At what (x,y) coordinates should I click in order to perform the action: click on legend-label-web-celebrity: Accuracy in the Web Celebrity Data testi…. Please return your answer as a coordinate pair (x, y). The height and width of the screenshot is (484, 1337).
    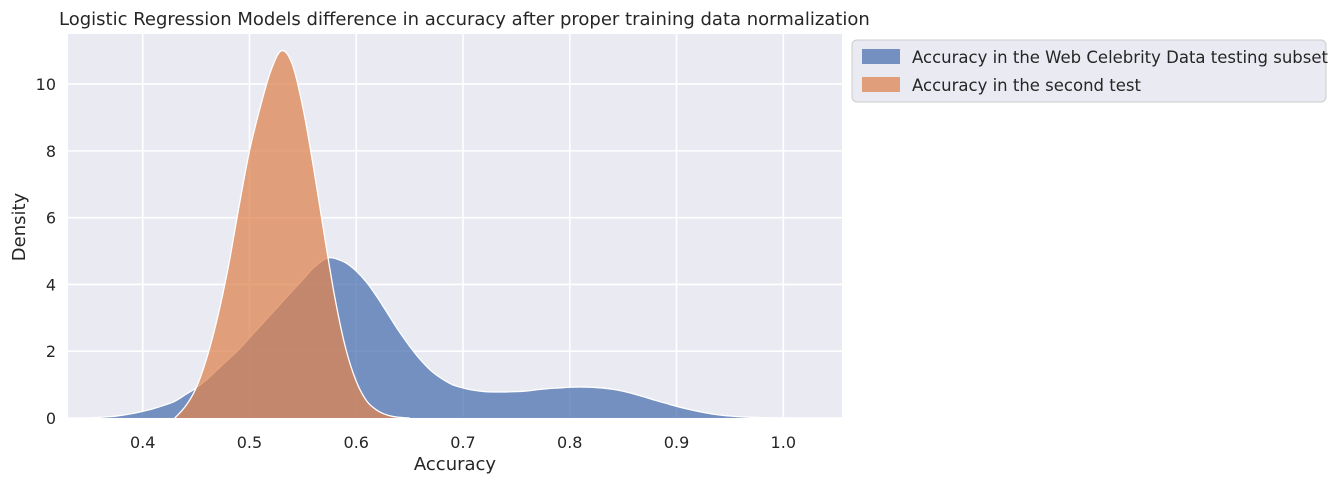
    Looking at the image, I should click on (1120, 57).